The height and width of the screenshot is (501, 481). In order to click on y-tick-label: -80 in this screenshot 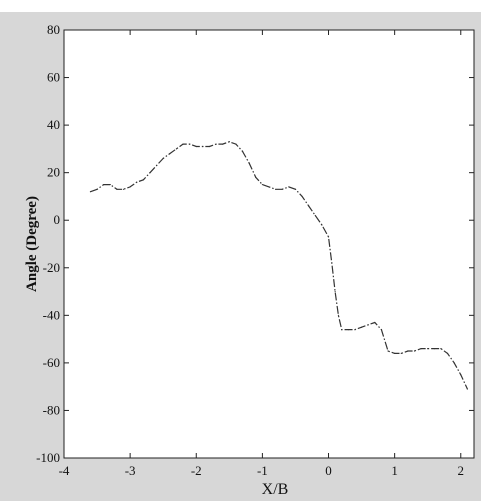, I will do `click(51, 409)`.